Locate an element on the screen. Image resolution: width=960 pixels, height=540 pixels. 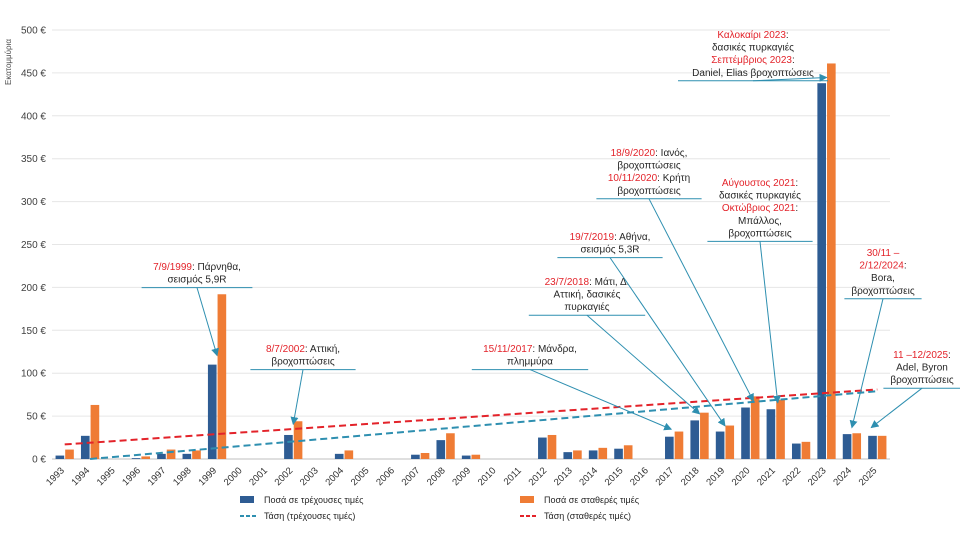
annotation-label: : Ιανός, is located at coordinates (671, 153).